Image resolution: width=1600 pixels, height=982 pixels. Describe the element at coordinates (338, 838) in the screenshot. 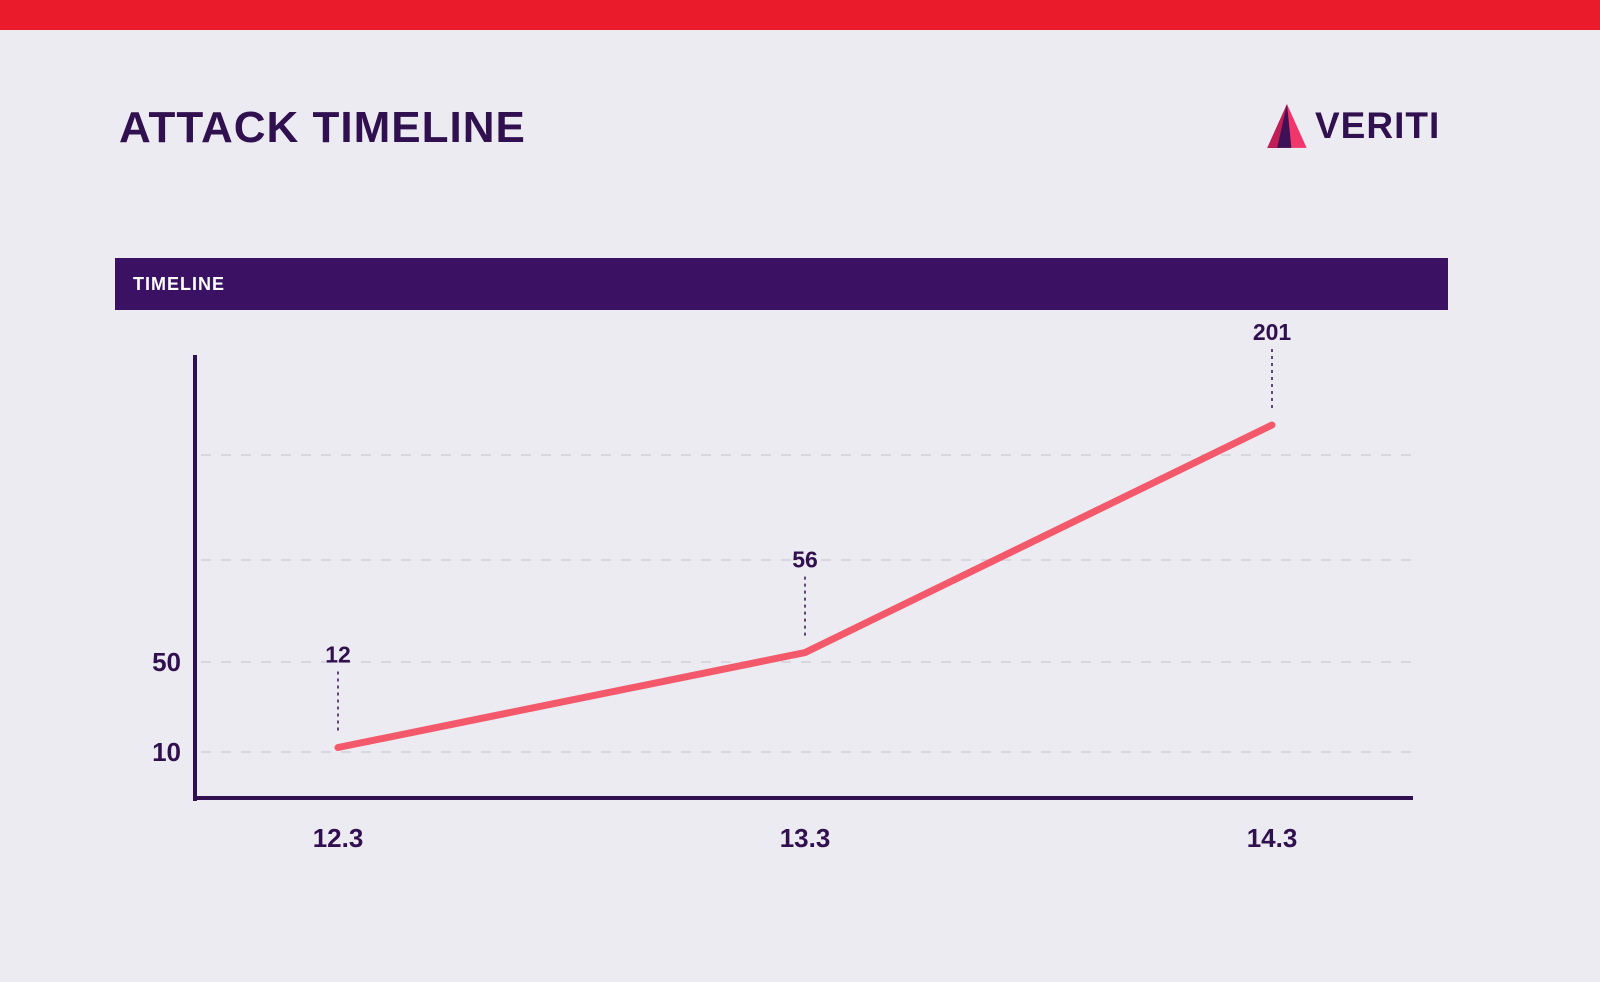

I see `x-tick-label: 12.3` at that location.